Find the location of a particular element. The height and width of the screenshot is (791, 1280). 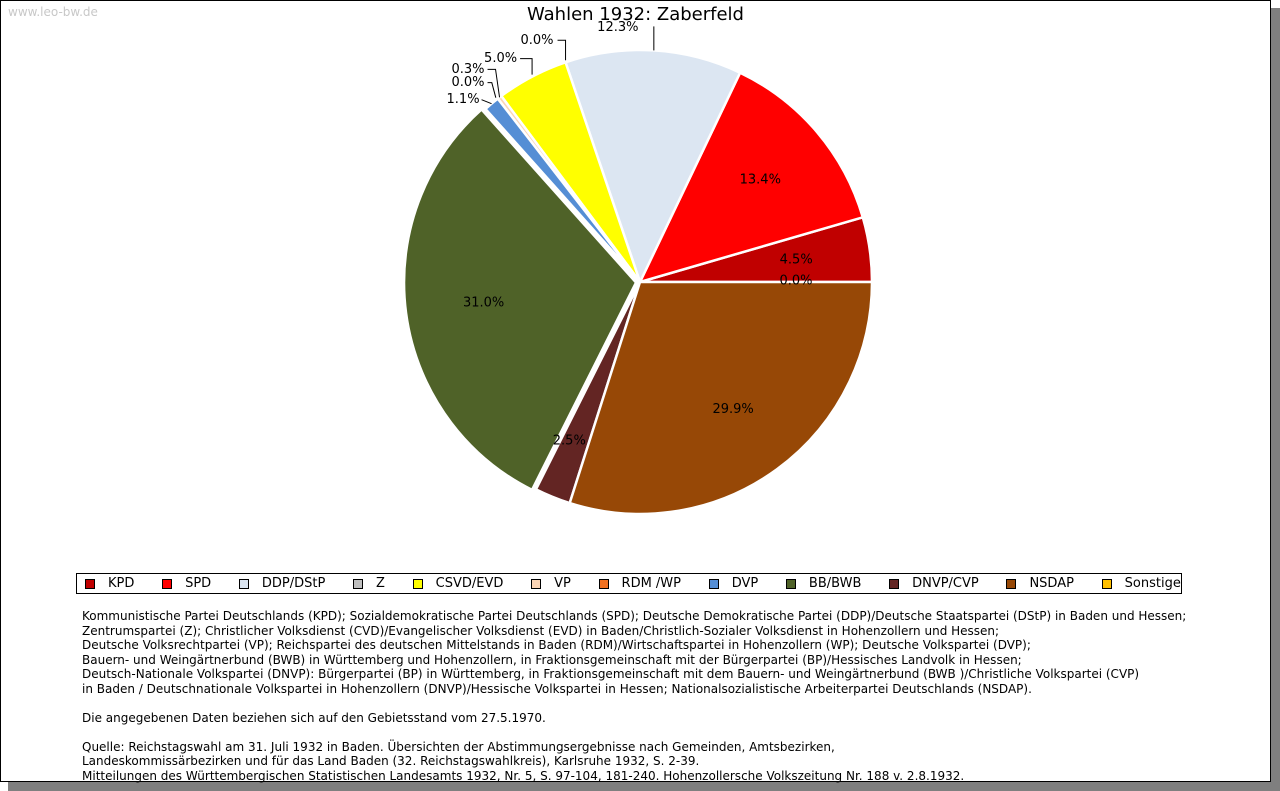

data-label: 29.9% is located at coordinates (732, 409).